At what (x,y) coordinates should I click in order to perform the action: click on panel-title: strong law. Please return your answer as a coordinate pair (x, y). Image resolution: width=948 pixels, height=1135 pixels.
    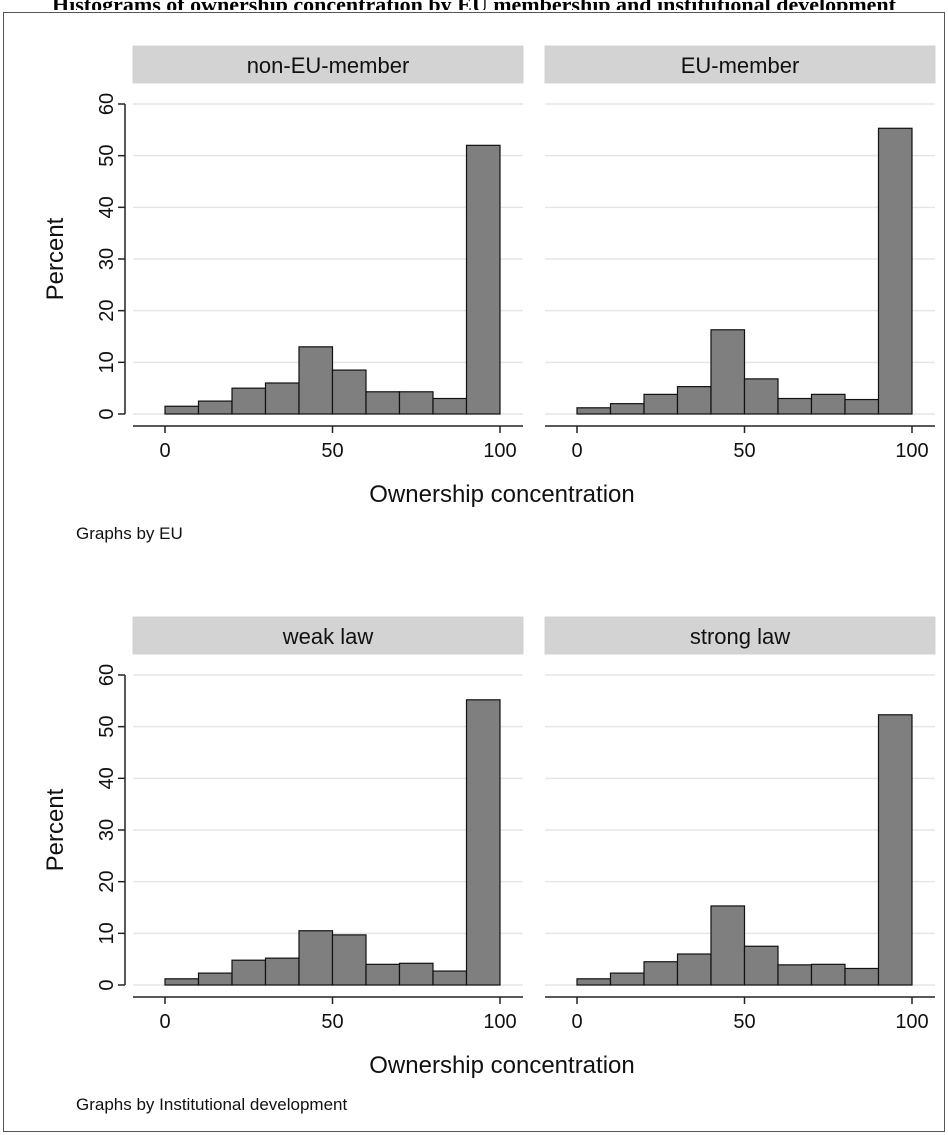
    Looking at the image, I should click on (740, 636).